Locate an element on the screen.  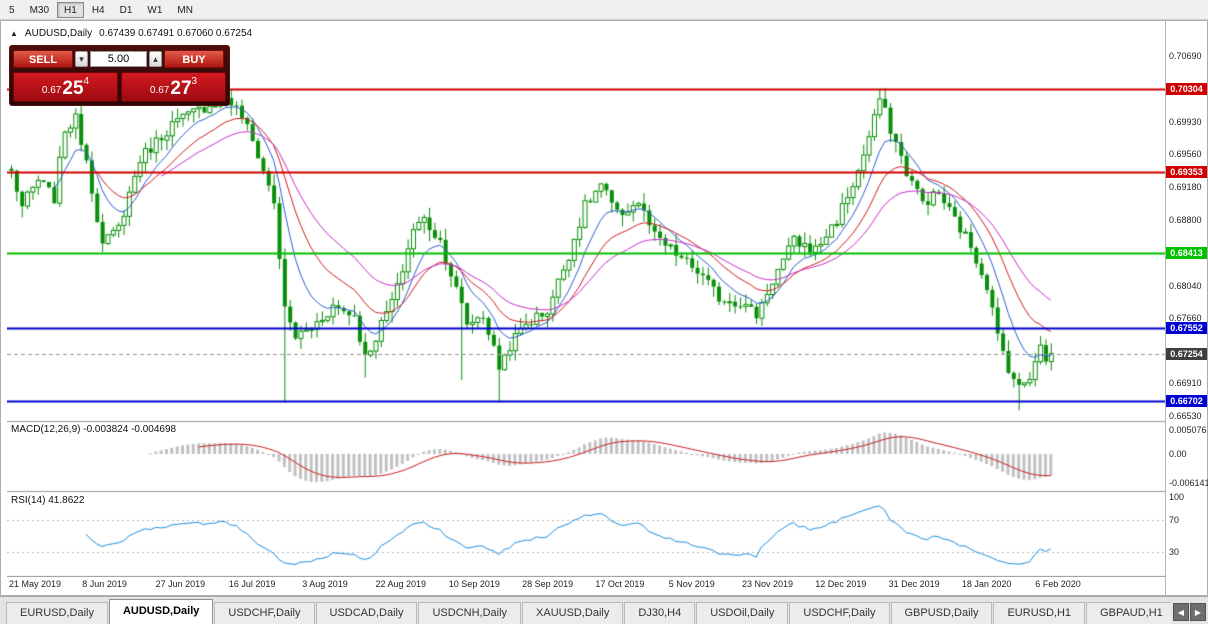
price-axis-label: 0.68800 is located at coordinates (1185, 220).